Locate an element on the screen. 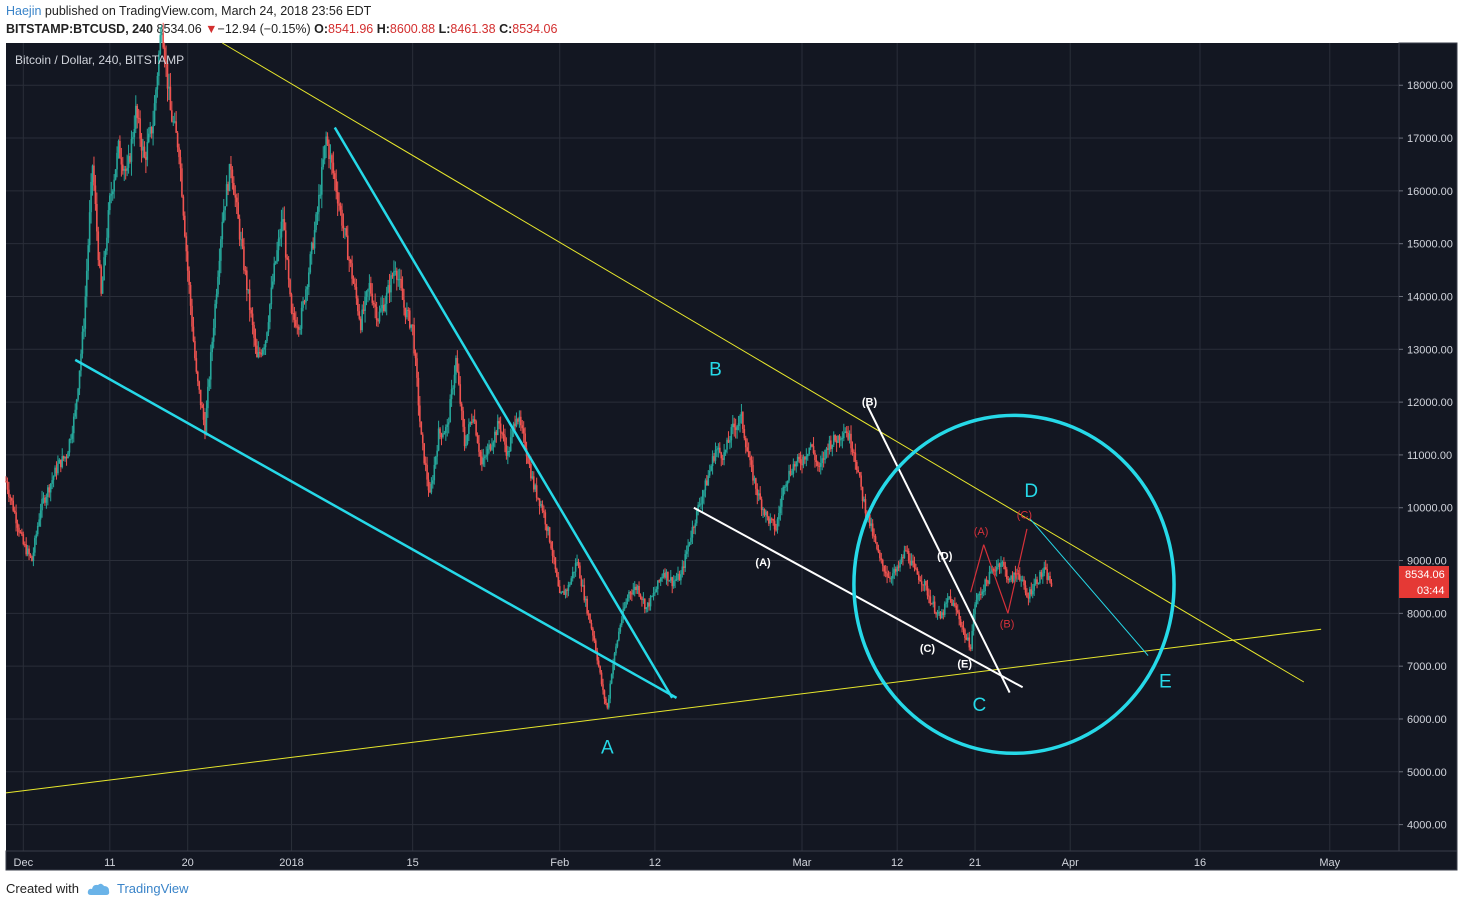 The width and height of the screenshot is (1463, 907). price-tick-label: 13000.00 is located at coordinates (1430, 350).